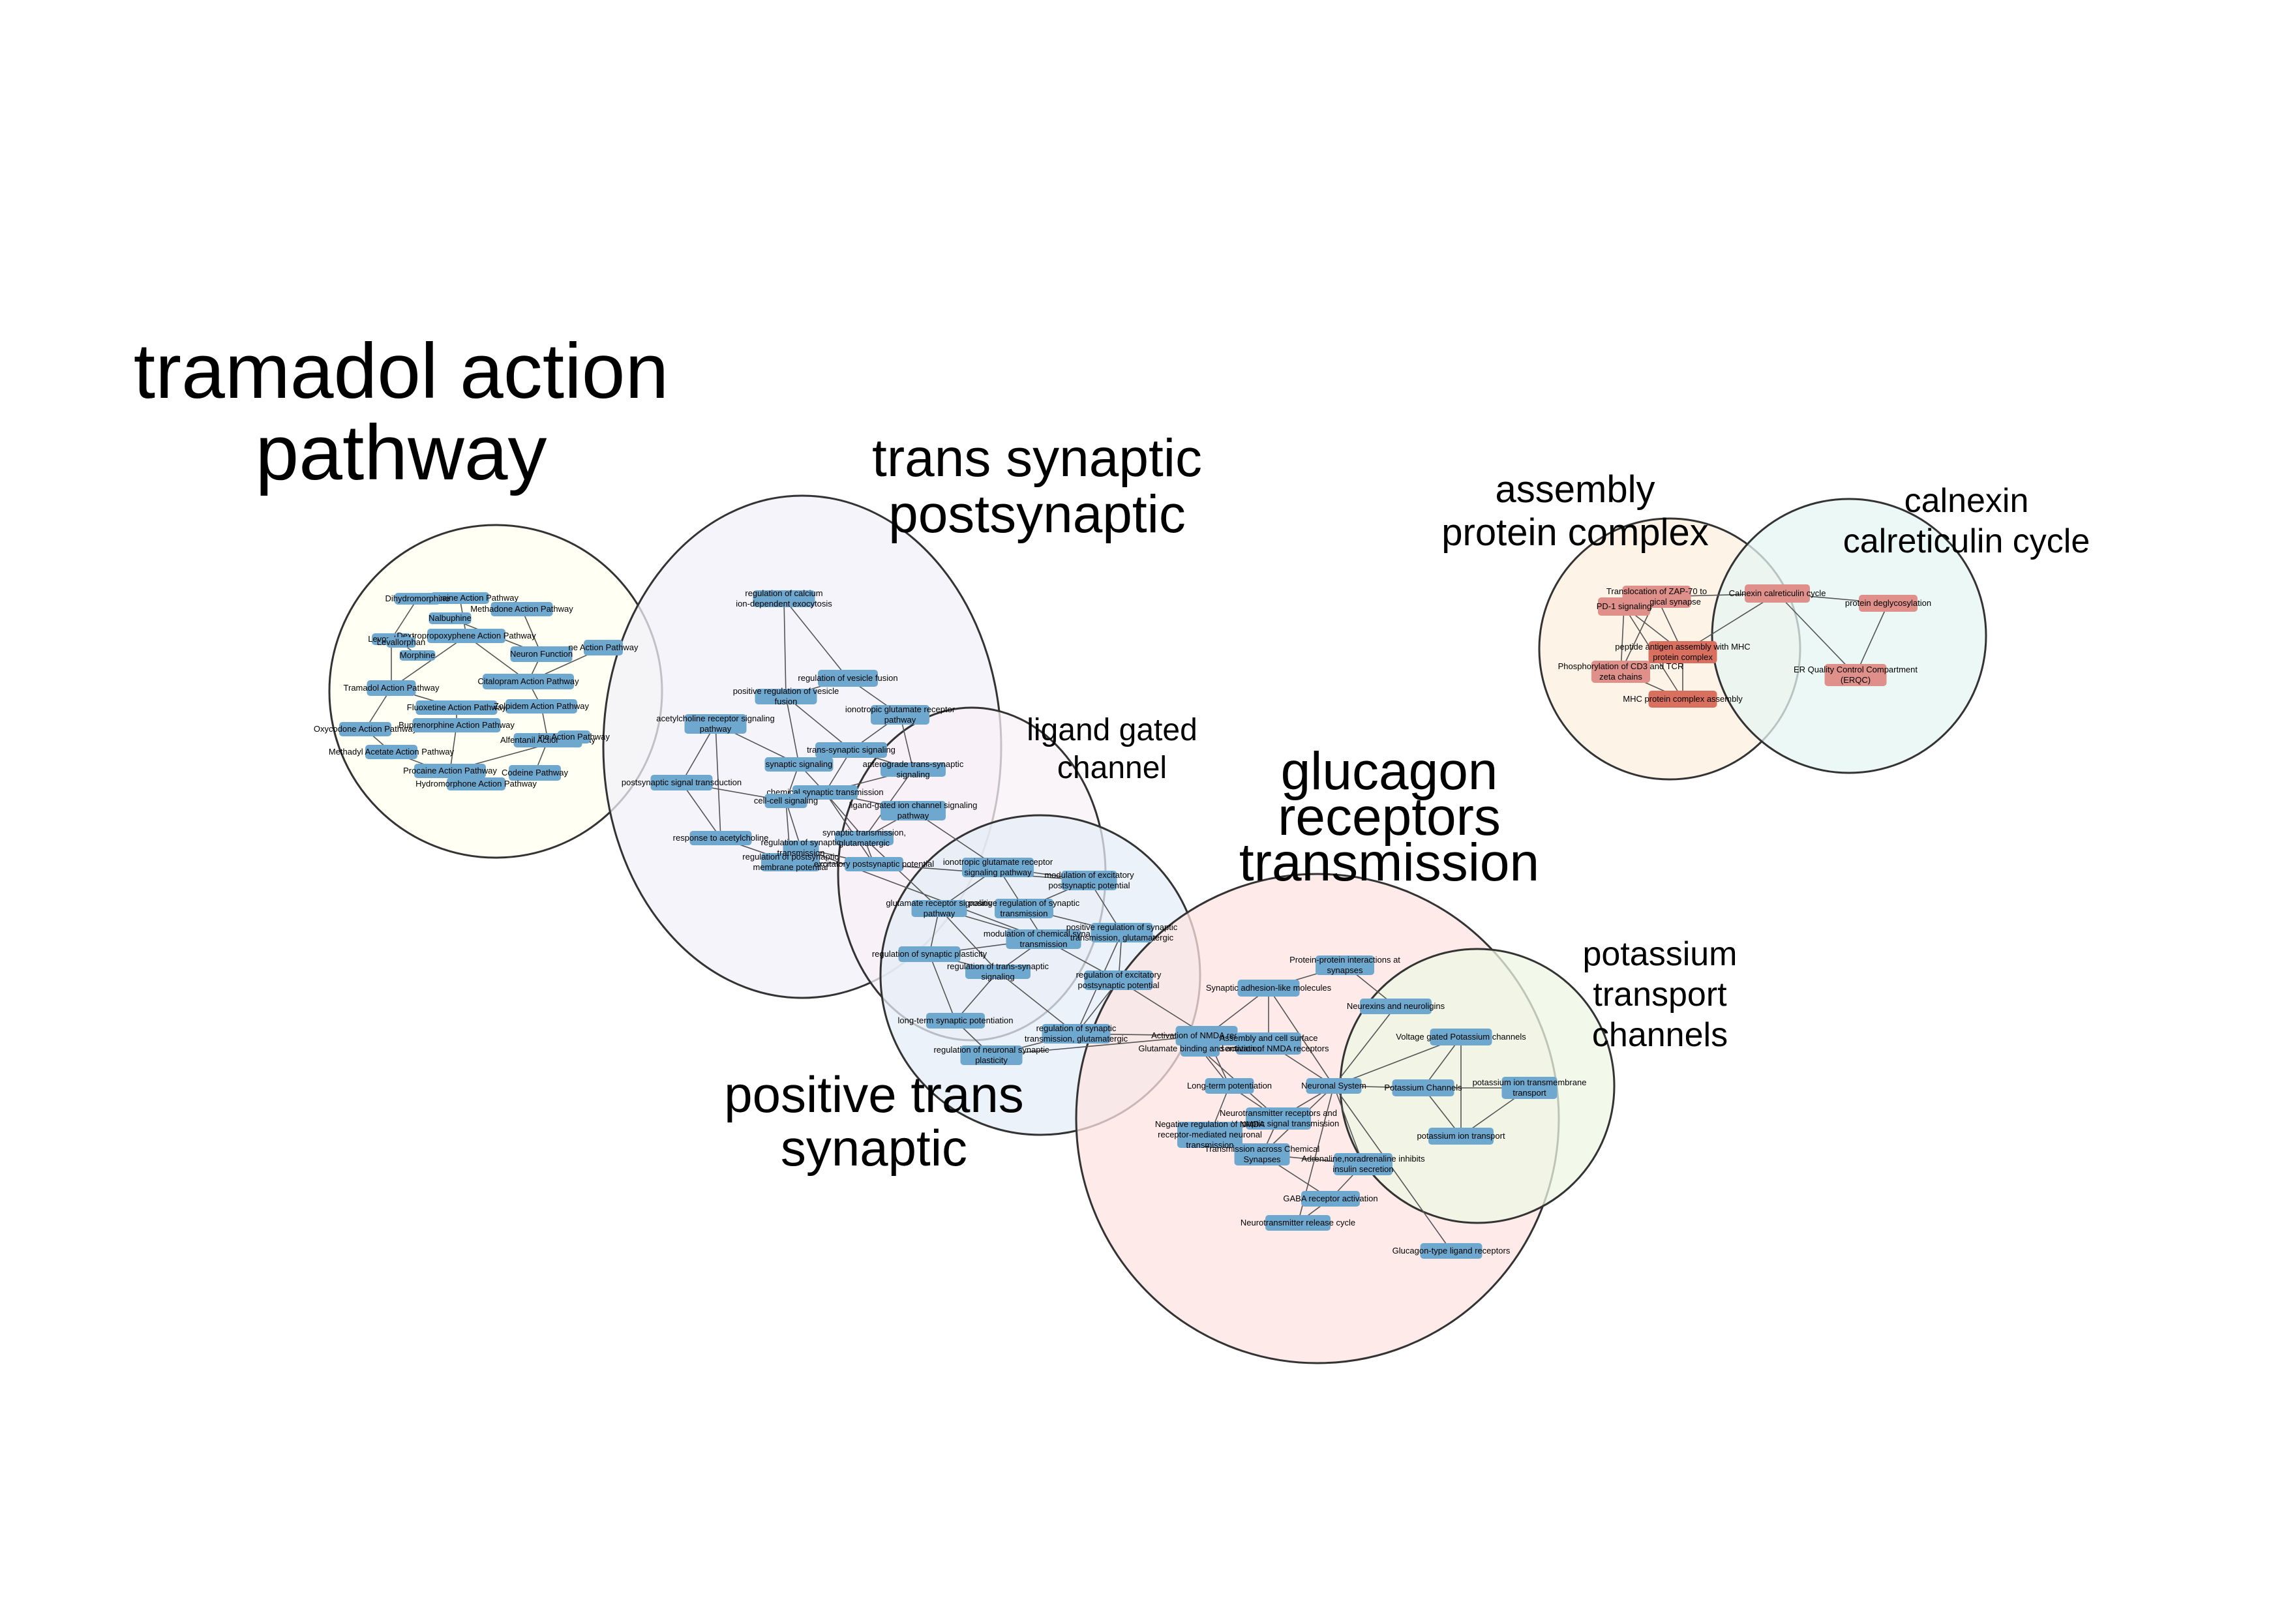 The width and height of the screenshot is (2273, 1624). What do you see at coordinates (1461, 1136) in the screenshot?
I see `node-g14: potassium ion transport` at bounding box center [1461, 1136].